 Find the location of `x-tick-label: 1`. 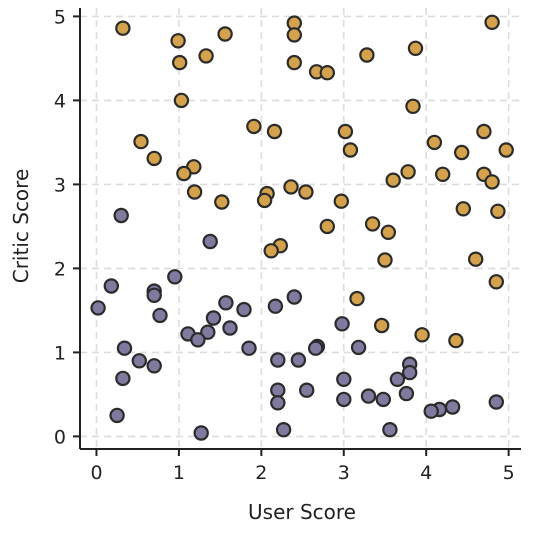

x-tick-label: 1 is located at coordinates (179, 473).